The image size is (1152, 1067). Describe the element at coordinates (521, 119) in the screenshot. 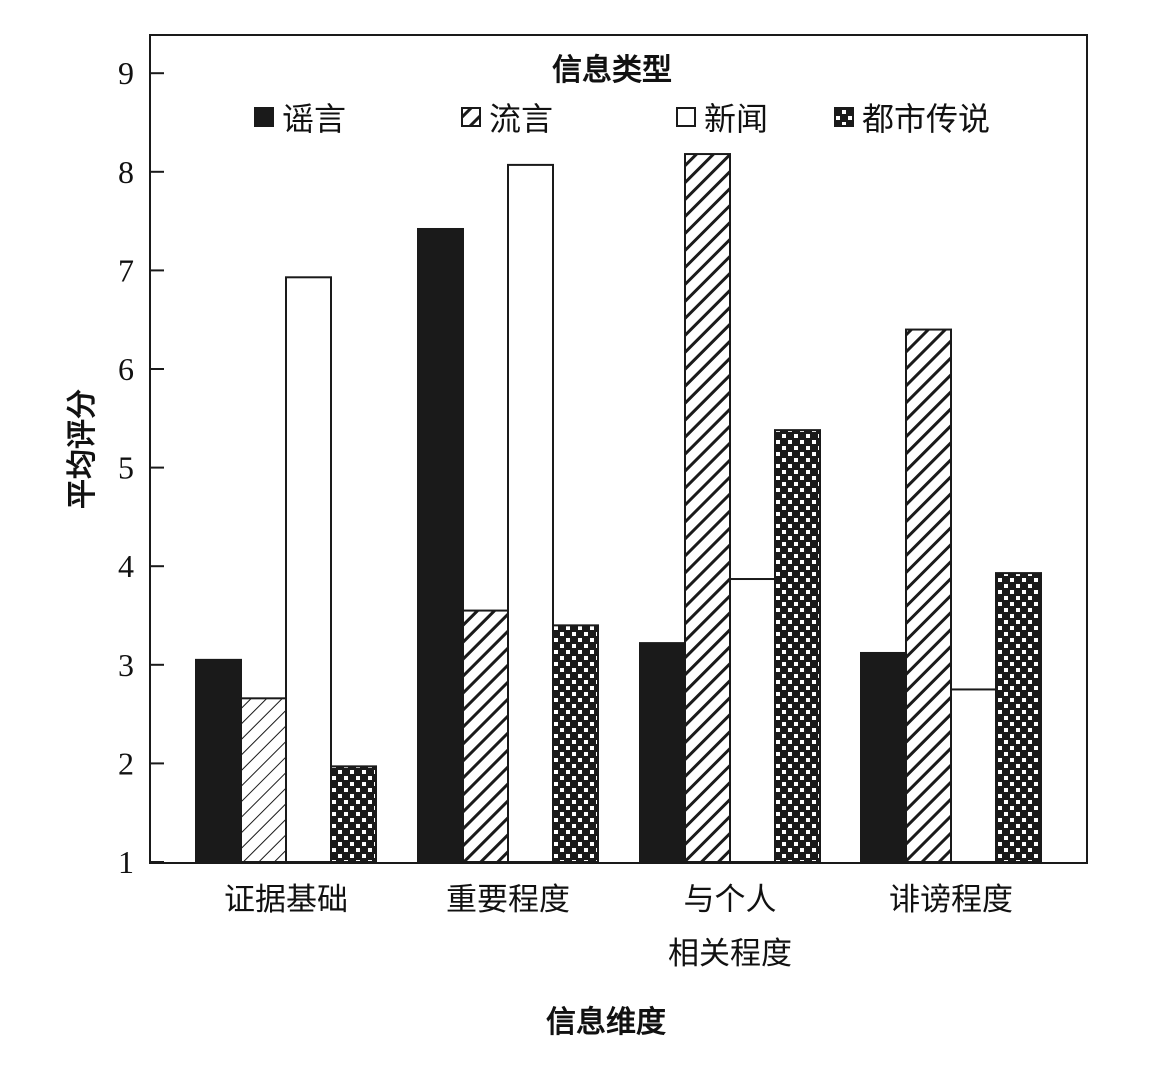

I see `legend-label: 流言` at that location.